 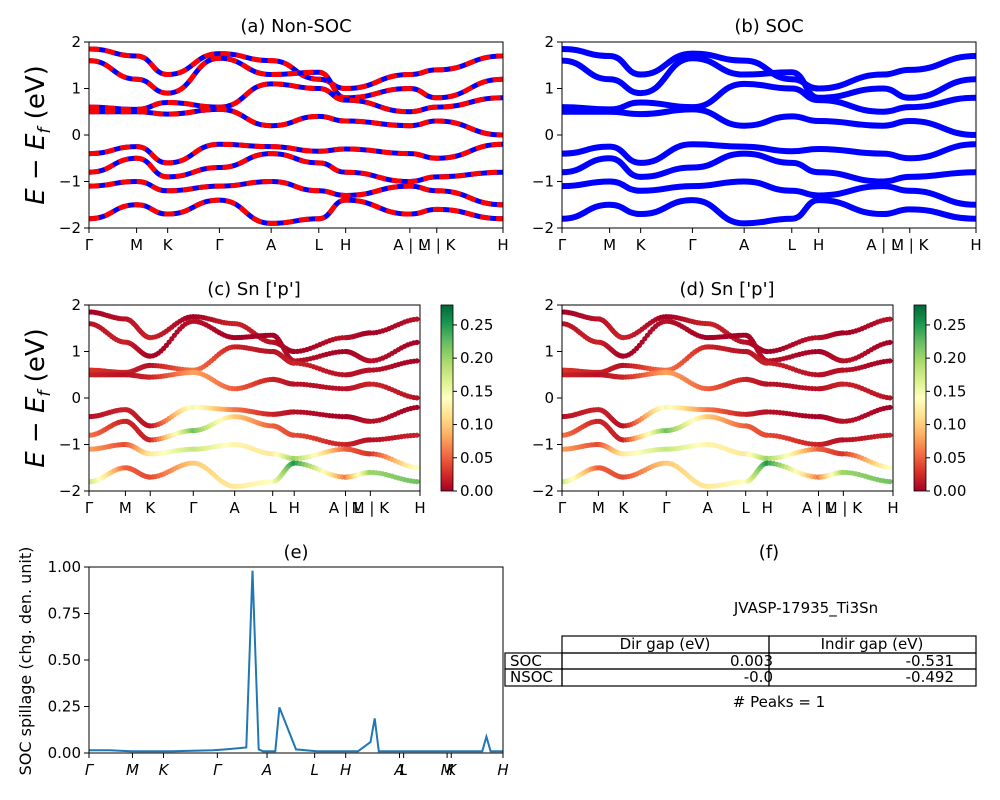 What do you see at coordinates (295, 552) in the screenshot?
I see `panel-e-title: (e)` at bounding box center [295, 552].